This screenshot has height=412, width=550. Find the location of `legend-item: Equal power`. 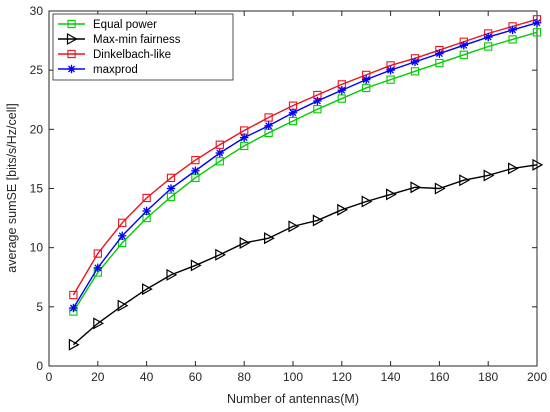

legend-item: Equal power is located at coordinates (107, 25).